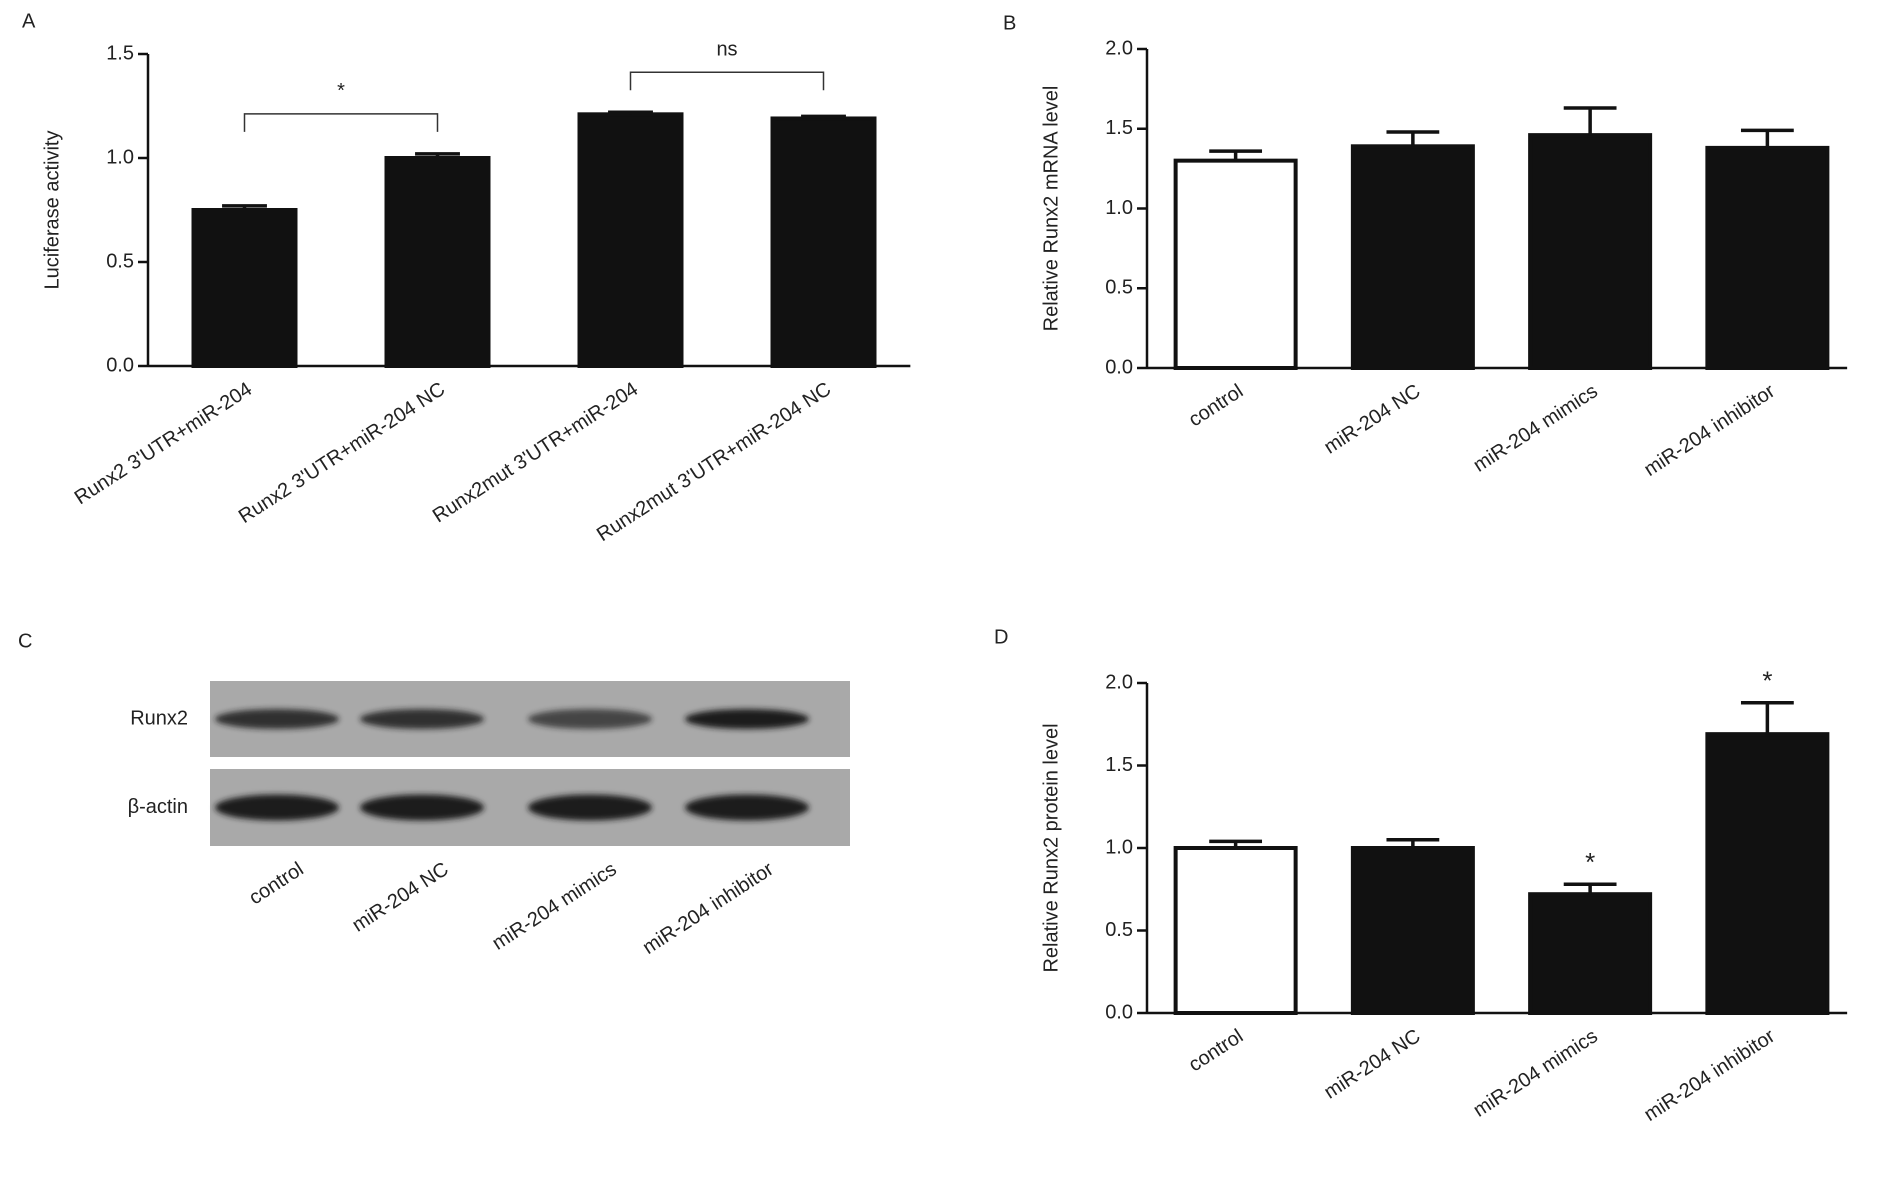 This screenshot has width=1890, height=1183. Describe the element at coordinates (29, 21) in the screenshot. I see `panel-letter: A` at that location.